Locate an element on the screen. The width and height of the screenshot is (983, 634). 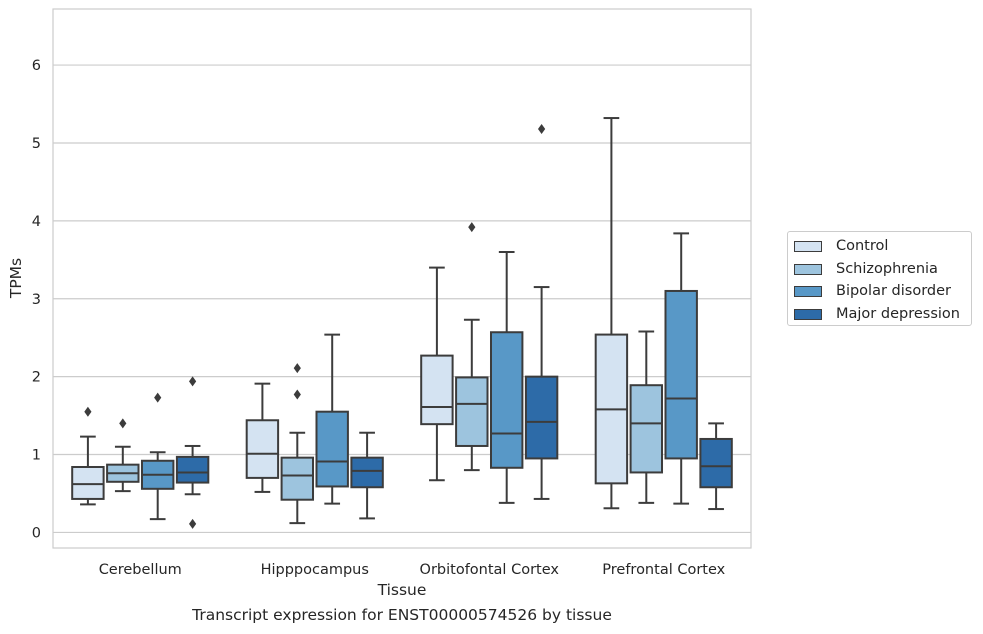
box-hipppocampus-control is located at coordinates (262, 437).